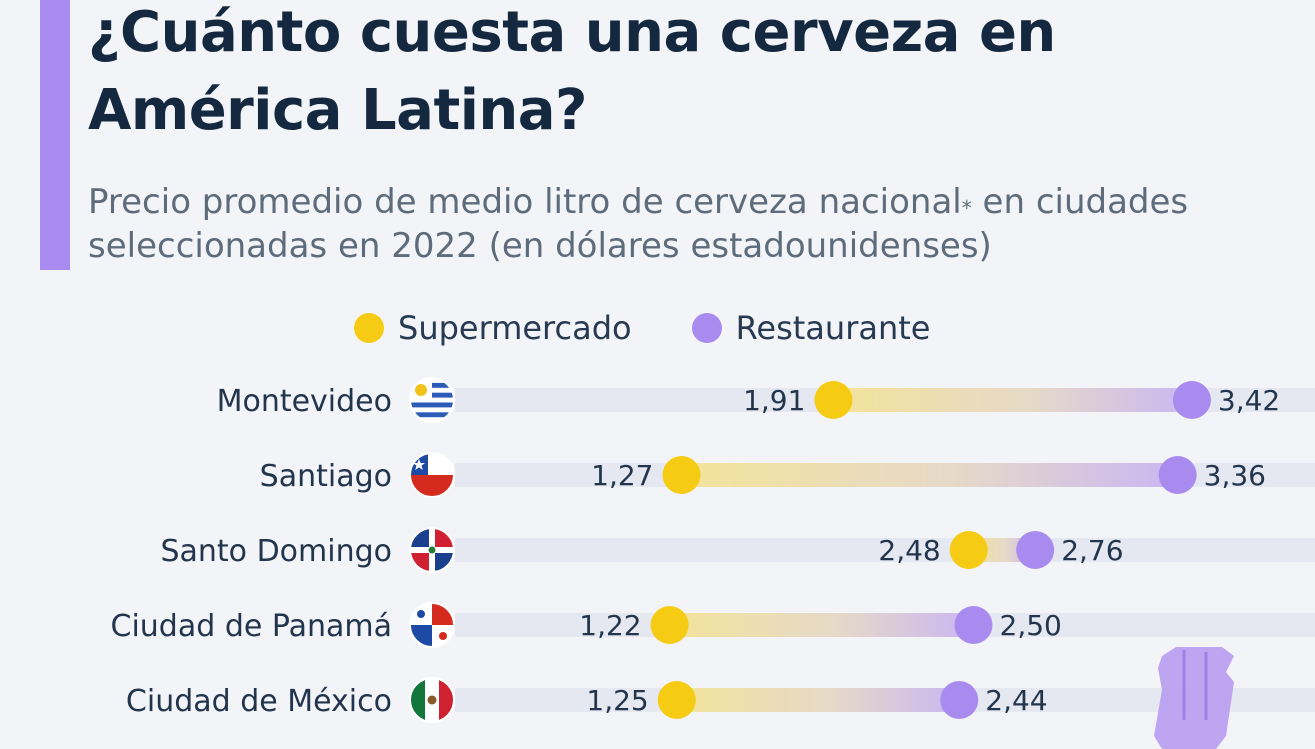 This screenshot has height=749, width=1315. I want to click on accent-bar, so click(55, 135).